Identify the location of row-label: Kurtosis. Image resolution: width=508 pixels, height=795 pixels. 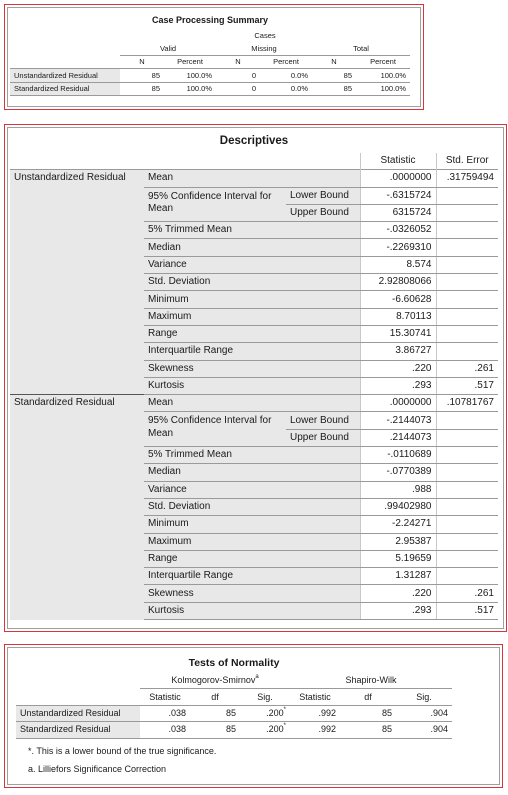
(252, 386).